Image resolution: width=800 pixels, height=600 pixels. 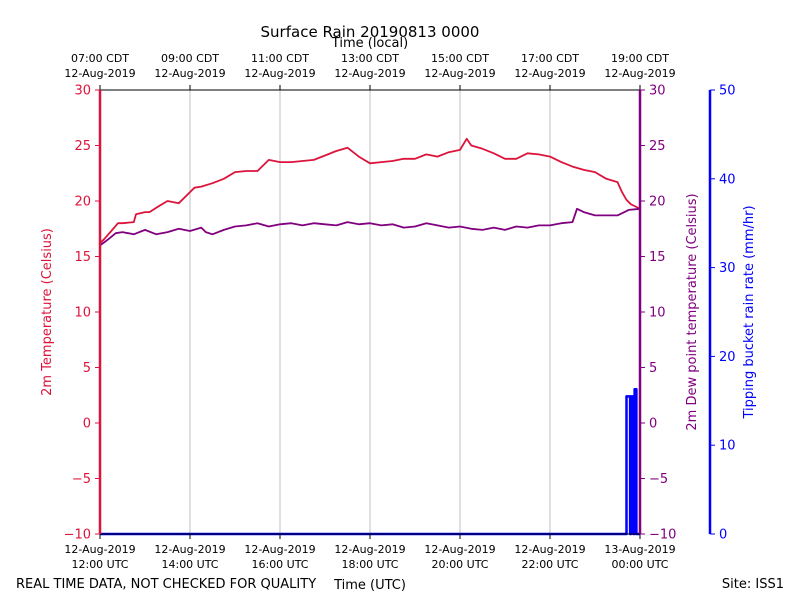 What do you see at coordinates (723, 535) in the screenshot?
I see `rain-tick-label: 0` at bounding box center [723, 535].